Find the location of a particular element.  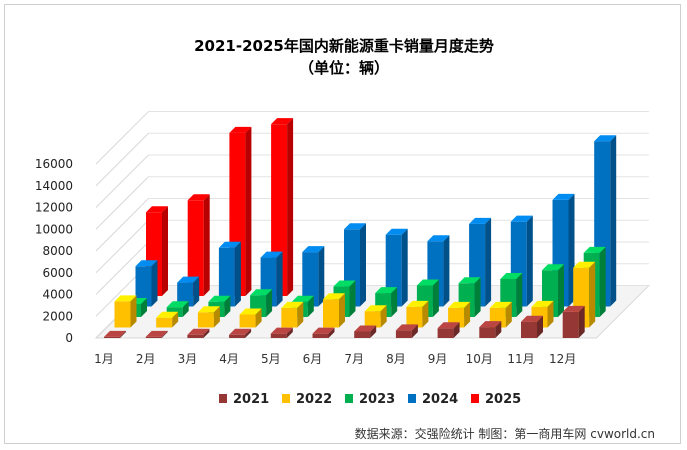

x-tick-label: 10月 is located at coordinates (479, 359).